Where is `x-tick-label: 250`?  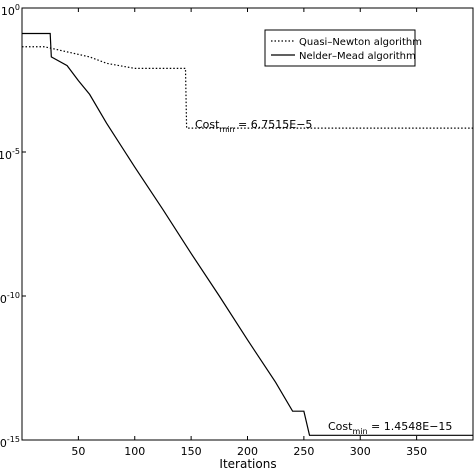
x-tick-label: 250 is located at coordinates (303, 451).